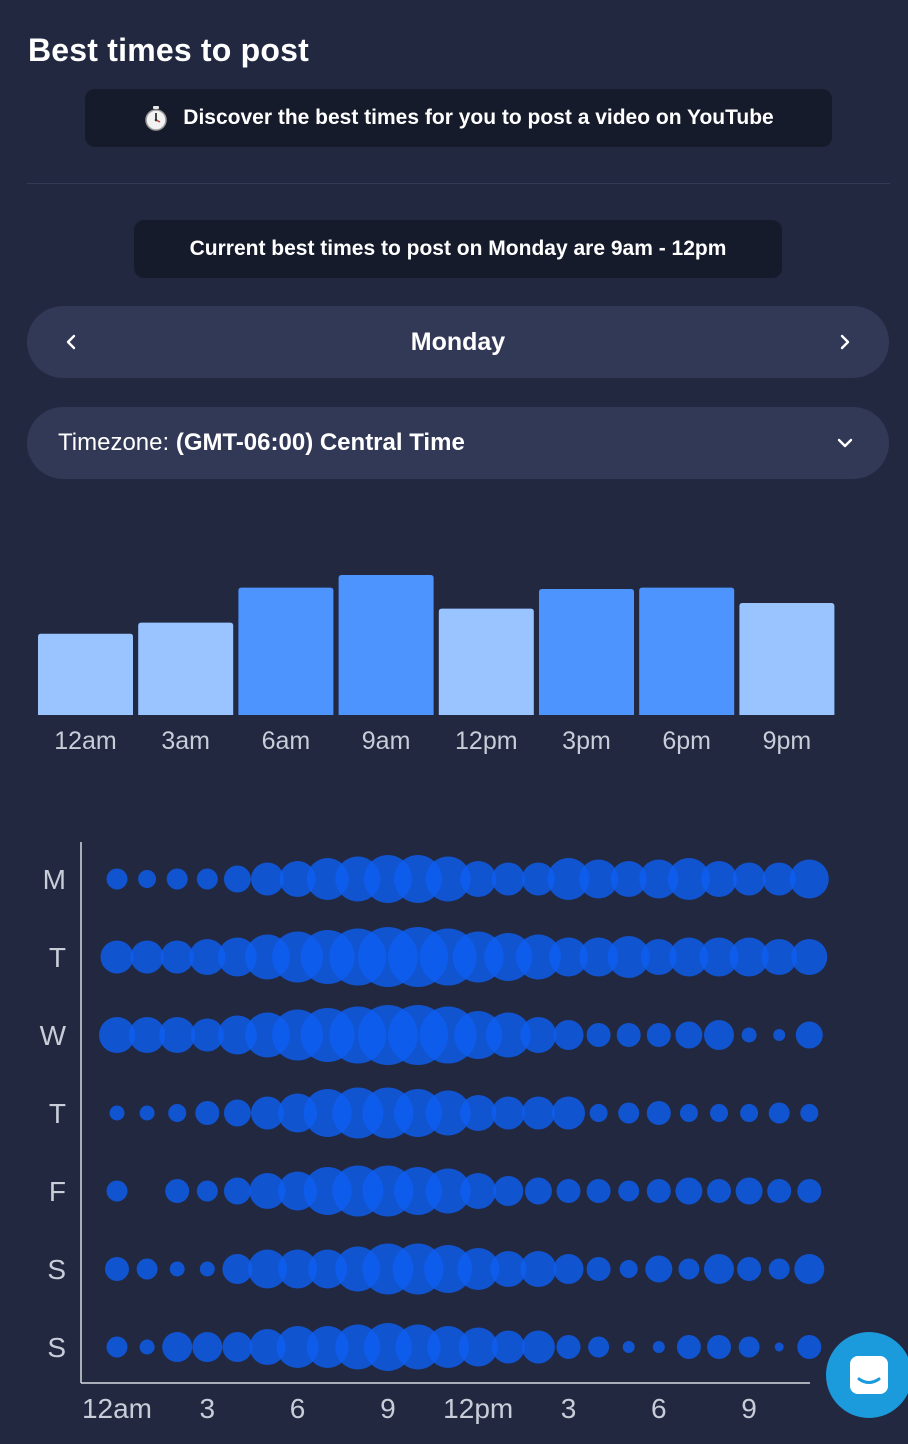 The width and height of the screenshot is (908, 1444). I want to click on bubble-row-label: S, so click(56, 1347).